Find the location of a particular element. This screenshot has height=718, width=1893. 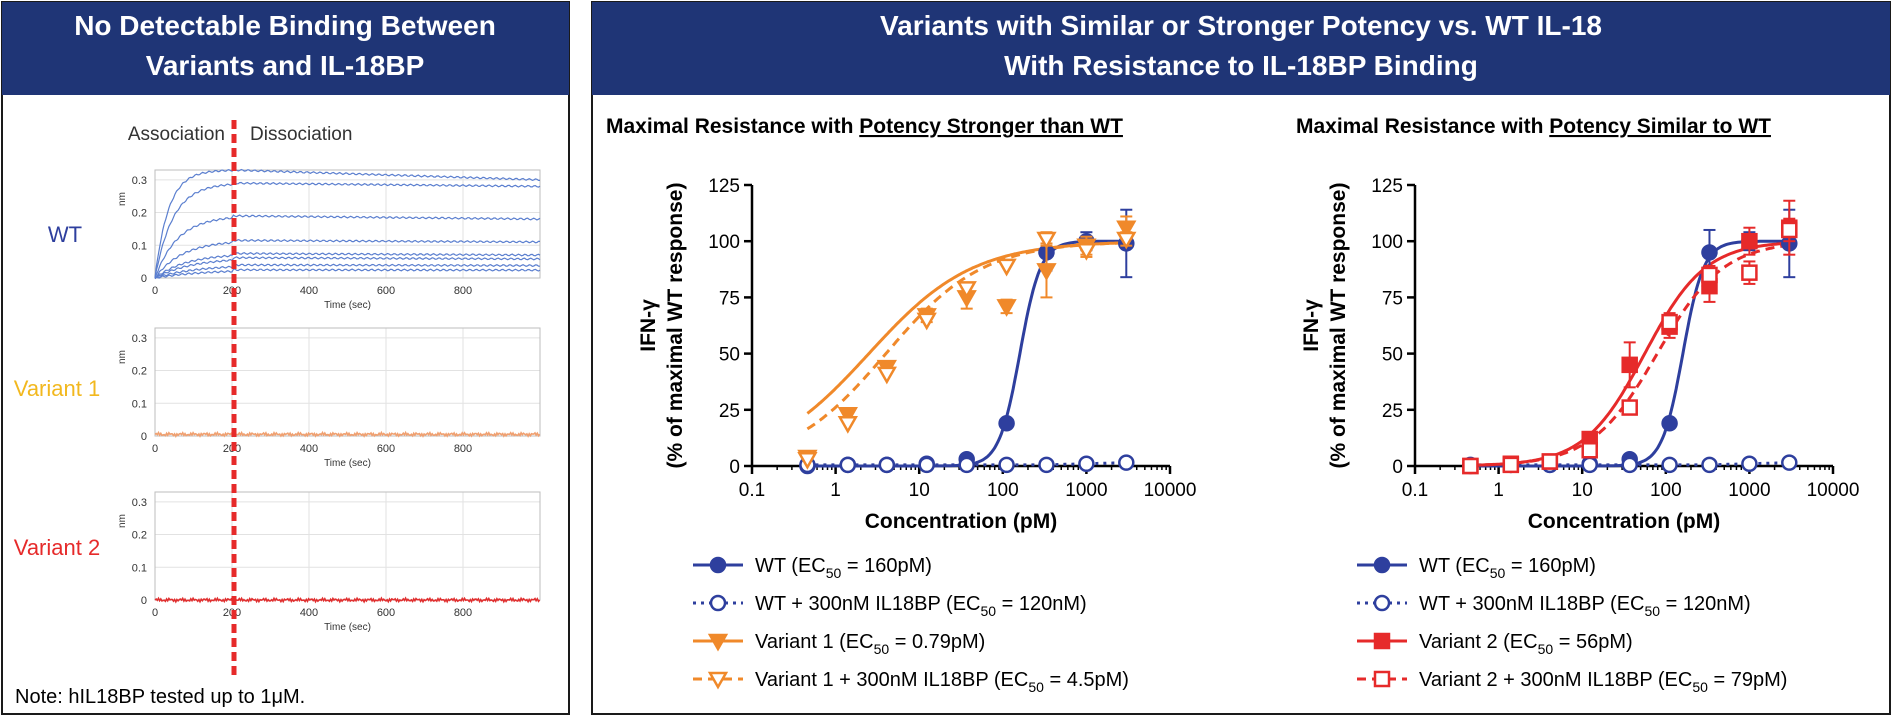

sensor-y-axis-label: nm is located at coordinates (122, 357).